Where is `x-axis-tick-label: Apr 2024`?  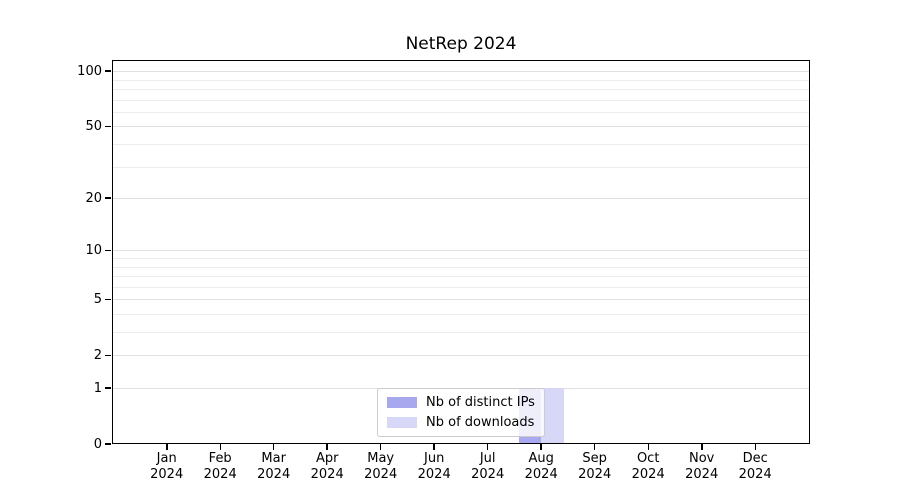
x-axis-tick-label: Apr 2024 is located at coordinates (327, 466).